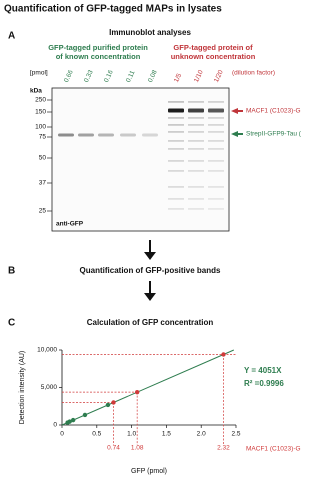 The width and height of the screenshot is (320, 500). What do you see at coordinates (47, 350) in the screenshot?
I see `y-tick-label: 10,000` at bounding box center [47, 350].